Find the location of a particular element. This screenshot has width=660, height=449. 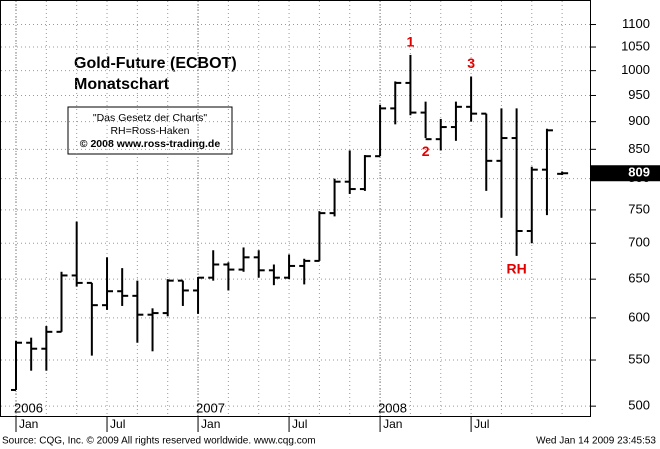

y-tick-label: 950 is located at coordinates (639, 94).